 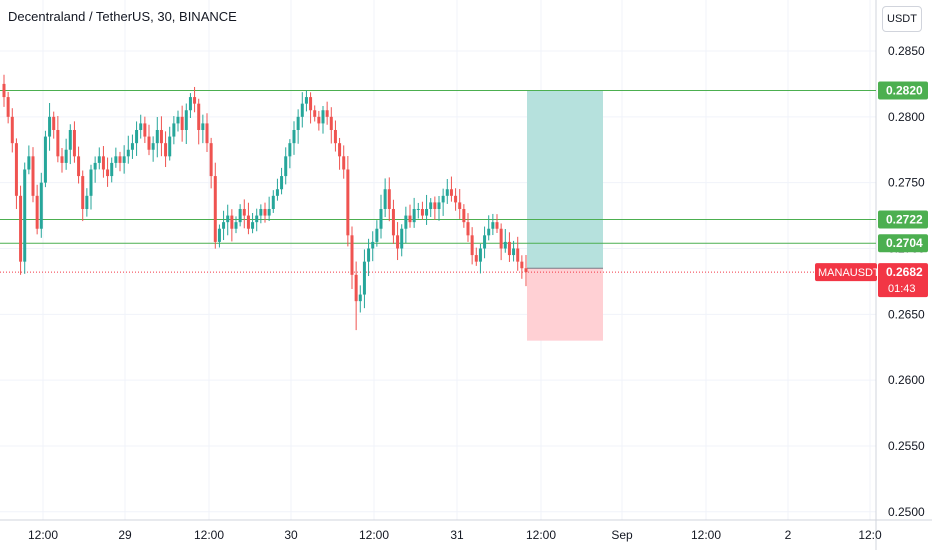 What do you see at coordinates (565, 304) in the screenshot?
I see `stop-zone` at bounding box center [565, 304].